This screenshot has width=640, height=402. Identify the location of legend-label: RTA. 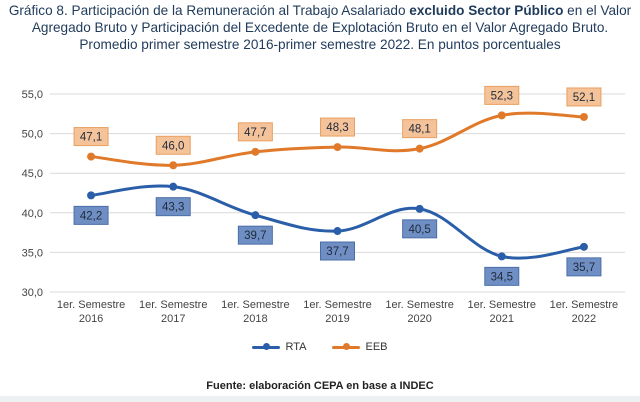
(296, 347).